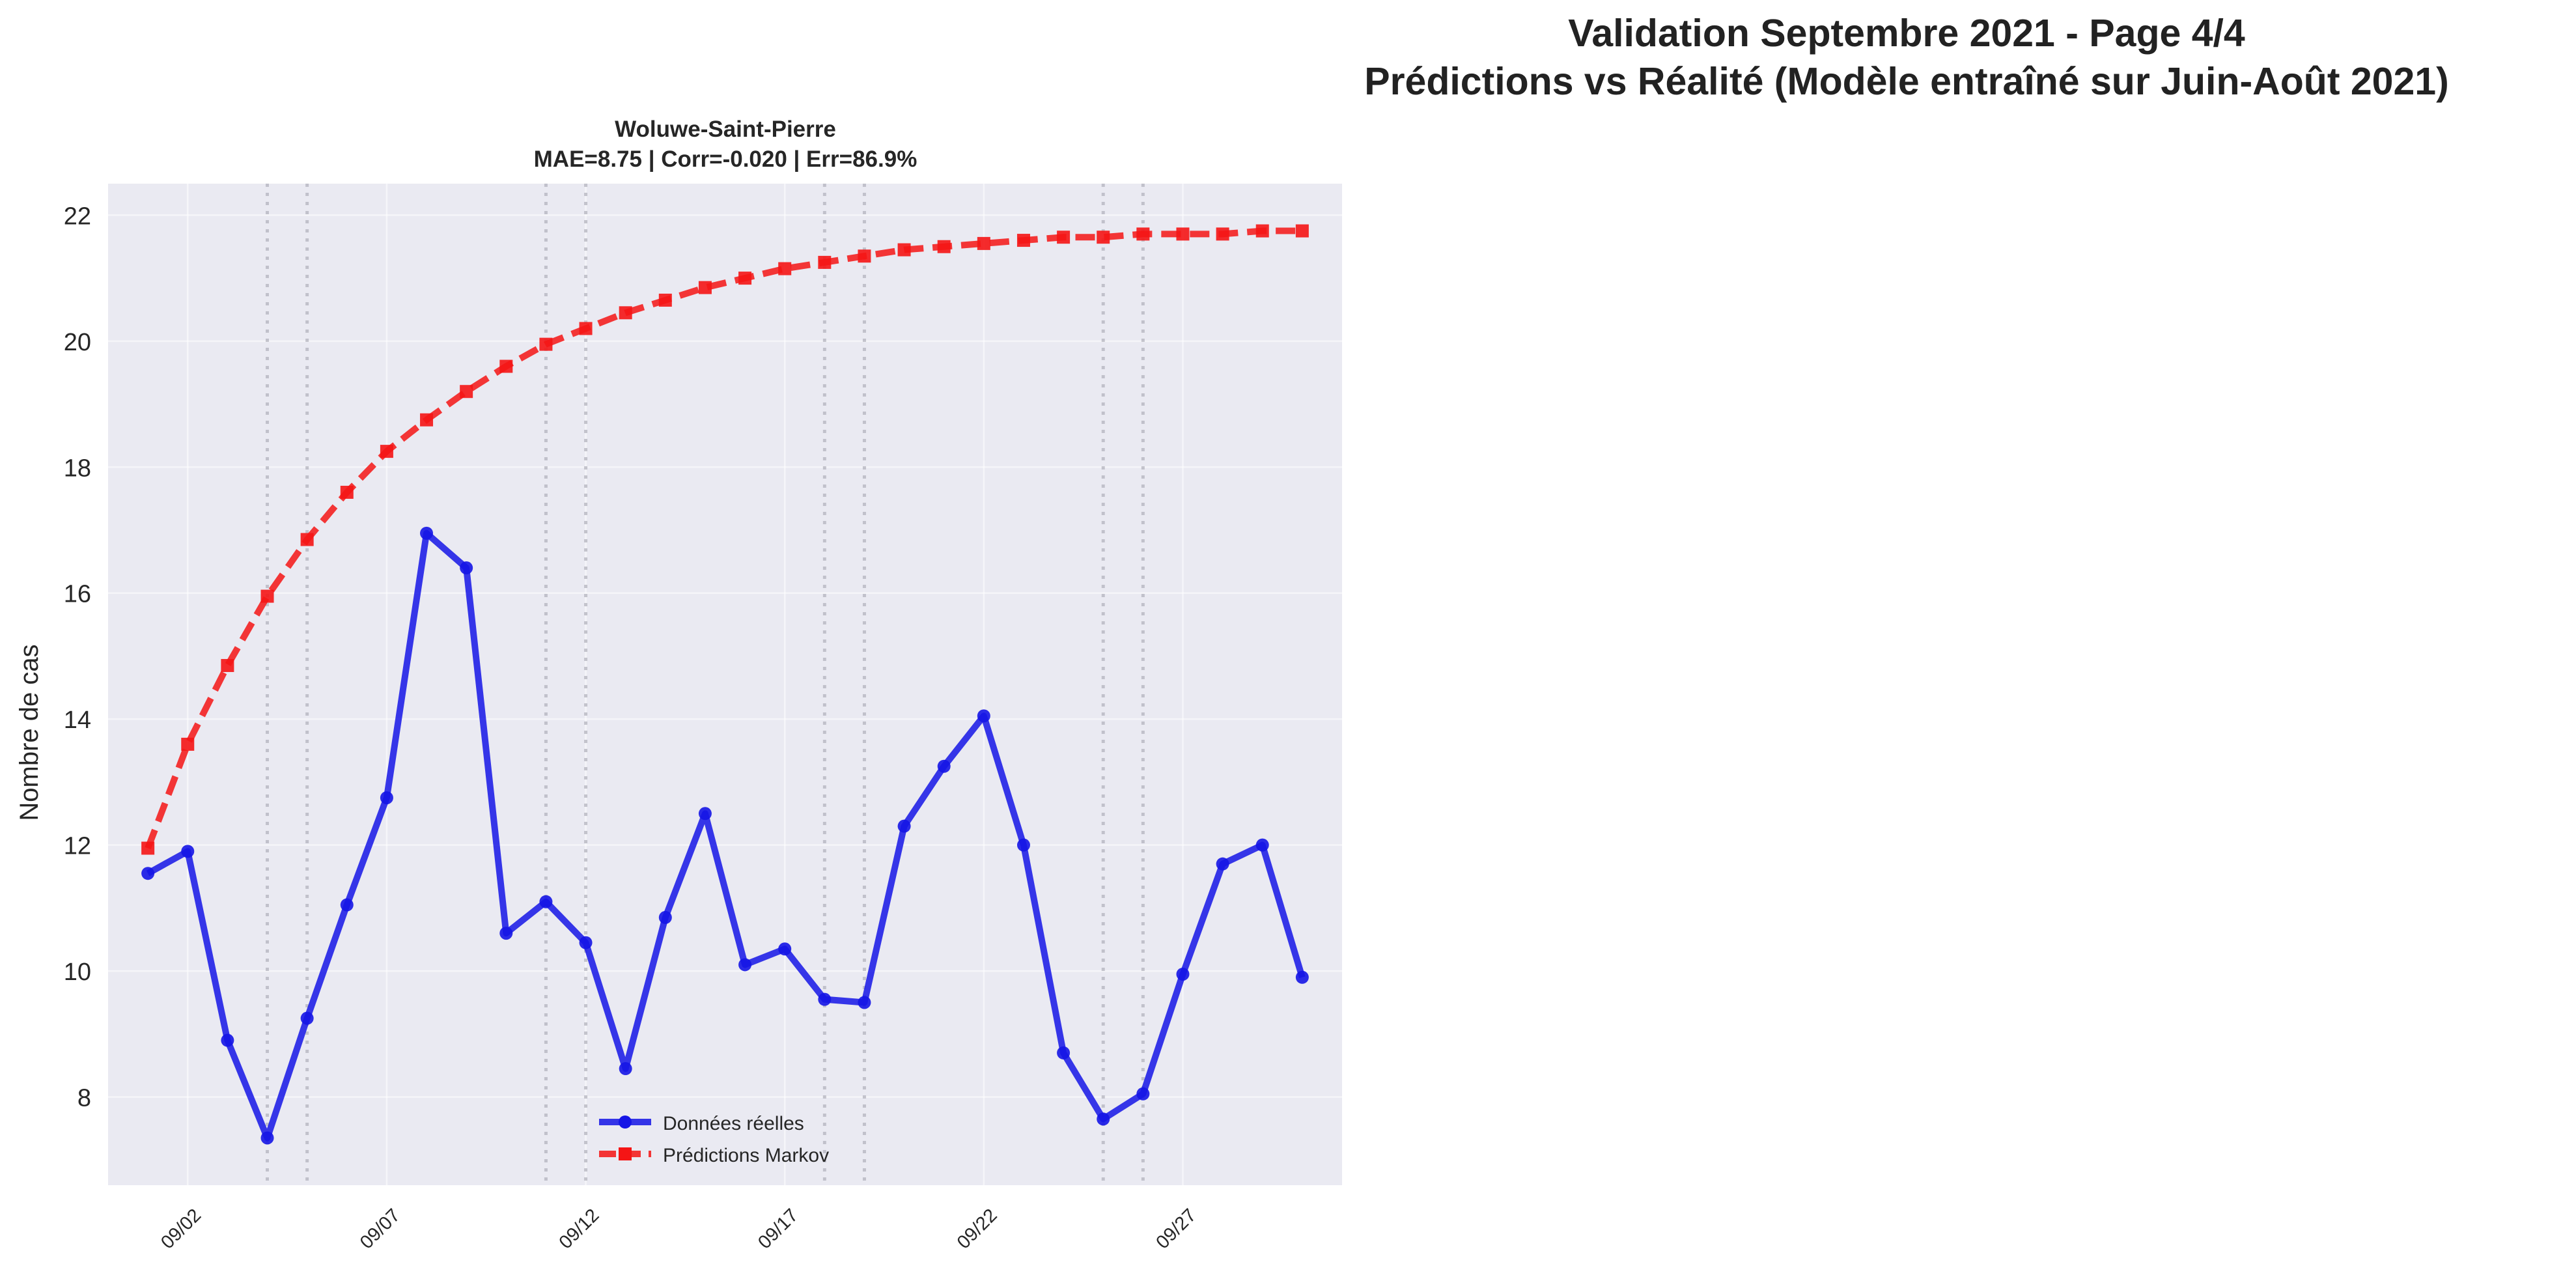 This screenshot has height=1277, width=2576. What do you see at coordinates (78, 720) in the screenshot?
I see `y-tick-label: 14` at bounding box center [78, 720].